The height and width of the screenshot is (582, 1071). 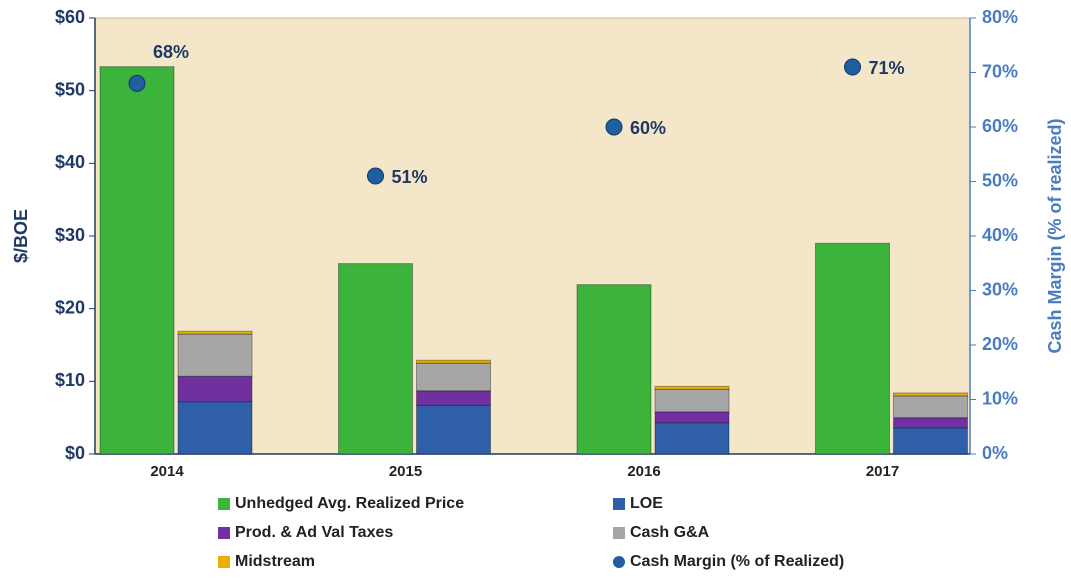 I want to click on y-tick-label: $30, so click(x=70, y=235).